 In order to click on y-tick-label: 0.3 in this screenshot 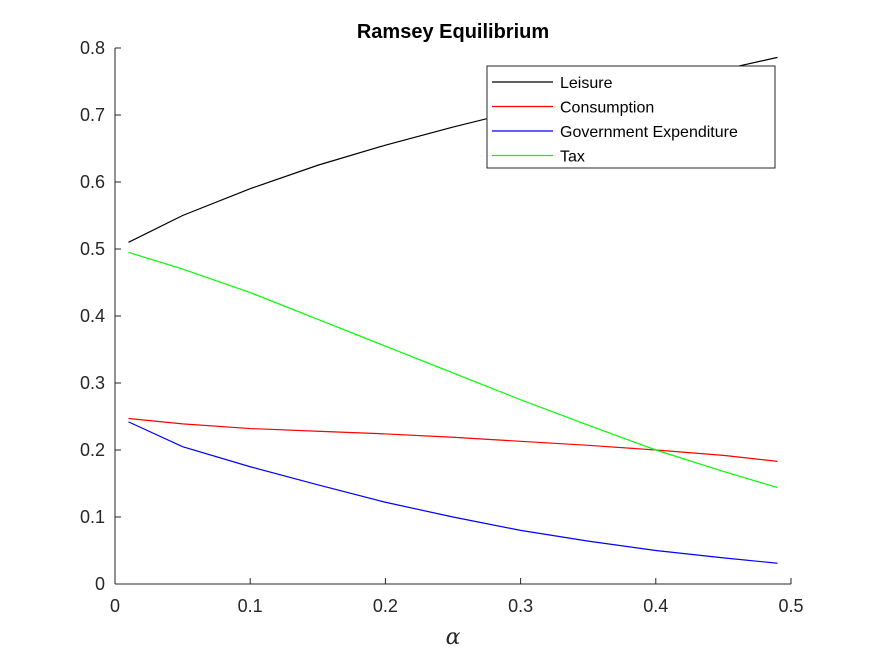, I will do `click(92, 383)`.